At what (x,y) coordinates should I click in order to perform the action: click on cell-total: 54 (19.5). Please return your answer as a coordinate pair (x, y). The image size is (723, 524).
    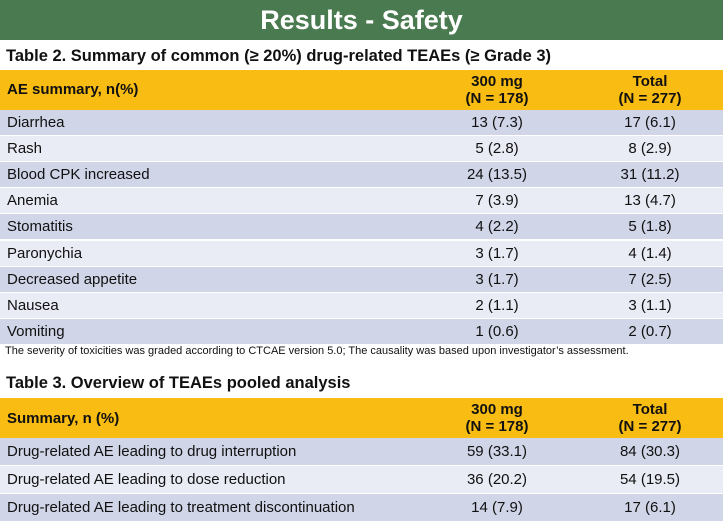
    Looking at the image, I should click on (650, 479).